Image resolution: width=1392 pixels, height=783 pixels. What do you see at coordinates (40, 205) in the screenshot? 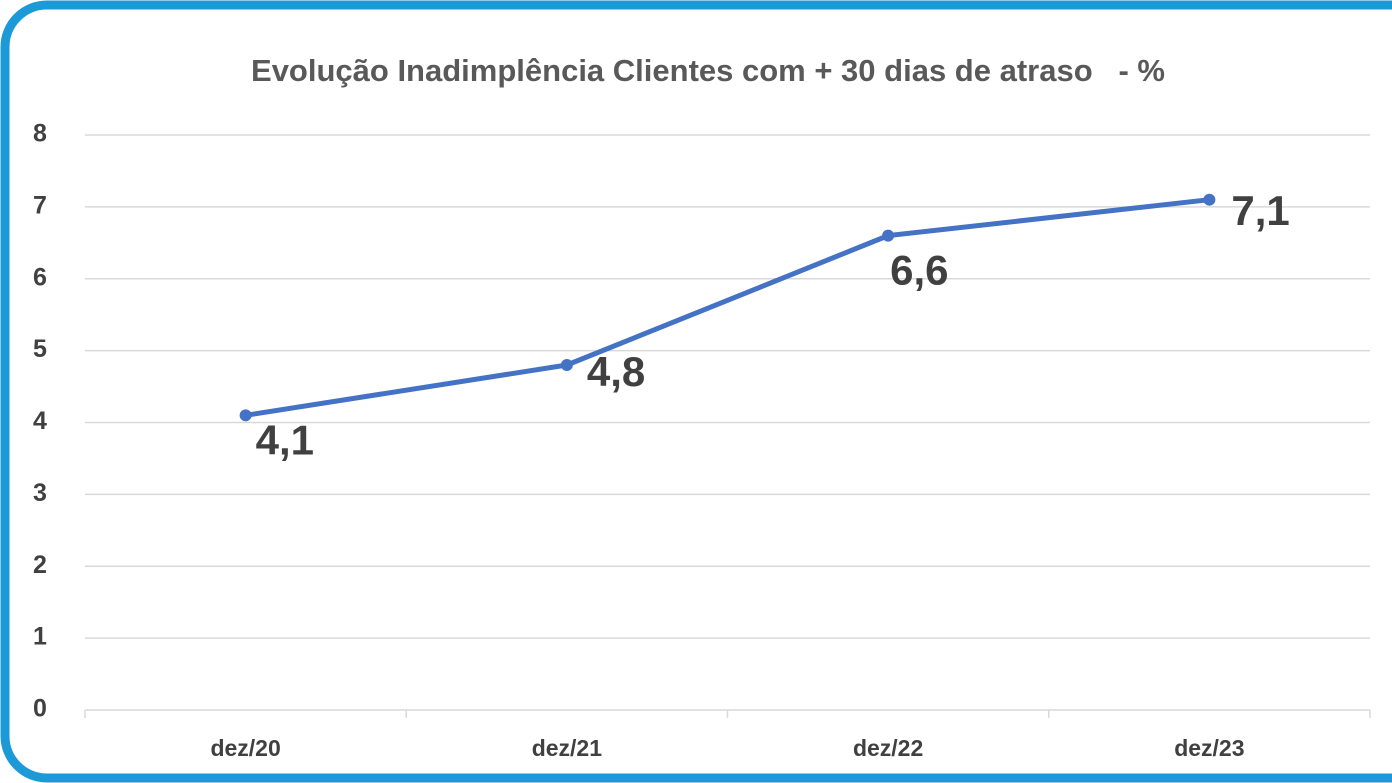
I see `y-tick-label: 7` at bounding box center [40, 205].